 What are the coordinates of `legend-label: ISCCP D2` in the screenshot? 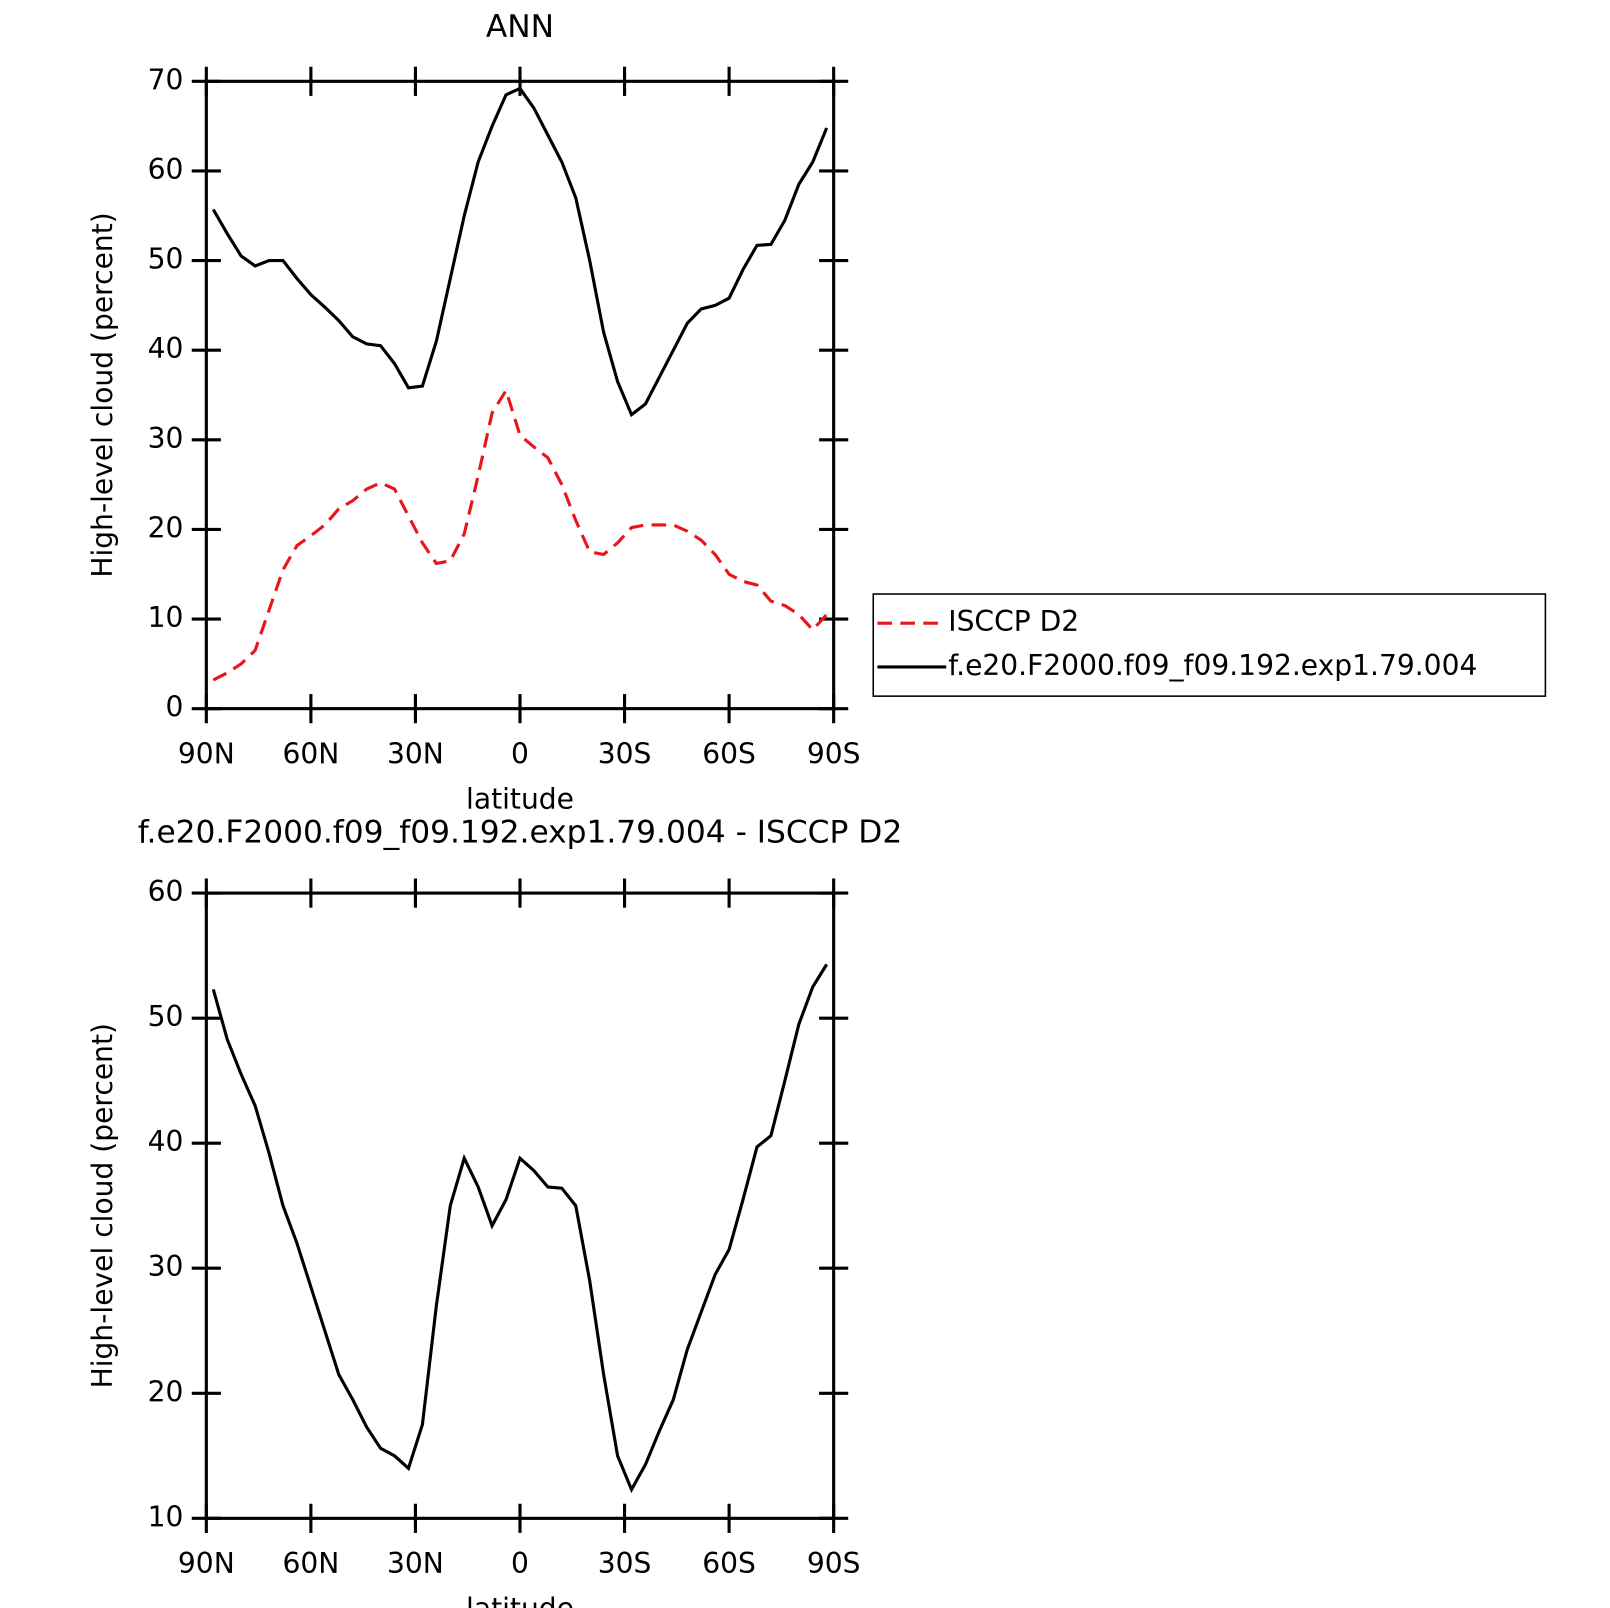 It's located at (1013, 621).